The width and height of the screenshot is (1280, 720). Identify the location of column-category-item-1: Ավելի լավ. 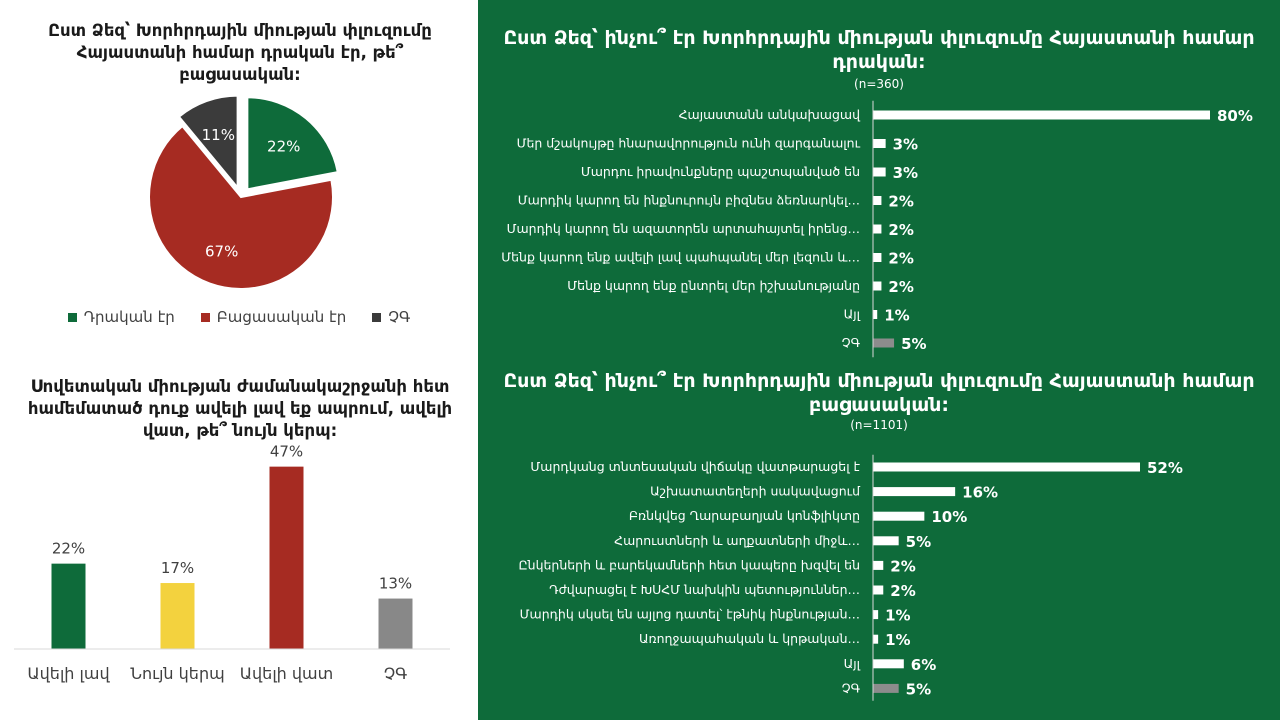
(68, 673).